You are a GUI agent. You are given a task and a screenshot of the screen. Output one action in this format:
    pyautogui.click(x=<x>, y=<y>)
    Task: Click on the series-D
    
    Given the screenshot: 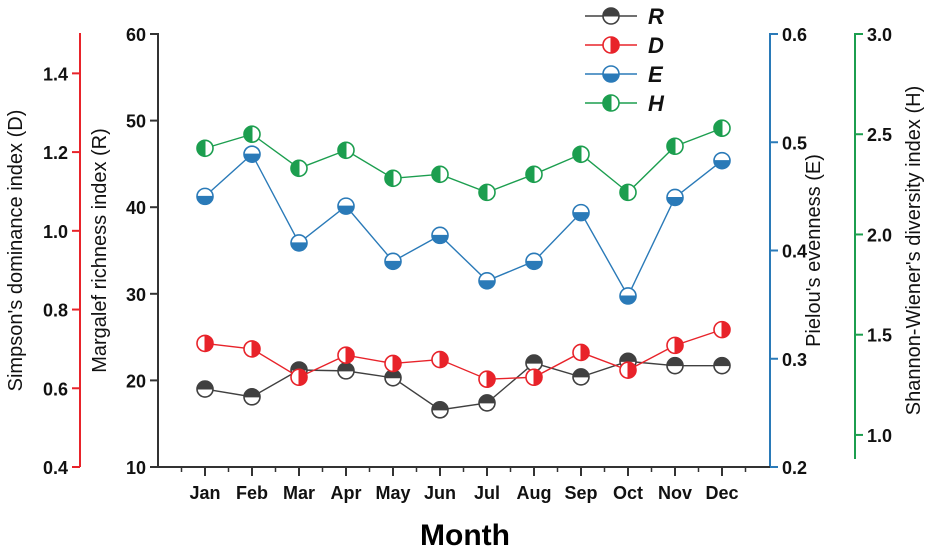 What is the action you would take?
    pyautogui.click(x=463, y=354)
    